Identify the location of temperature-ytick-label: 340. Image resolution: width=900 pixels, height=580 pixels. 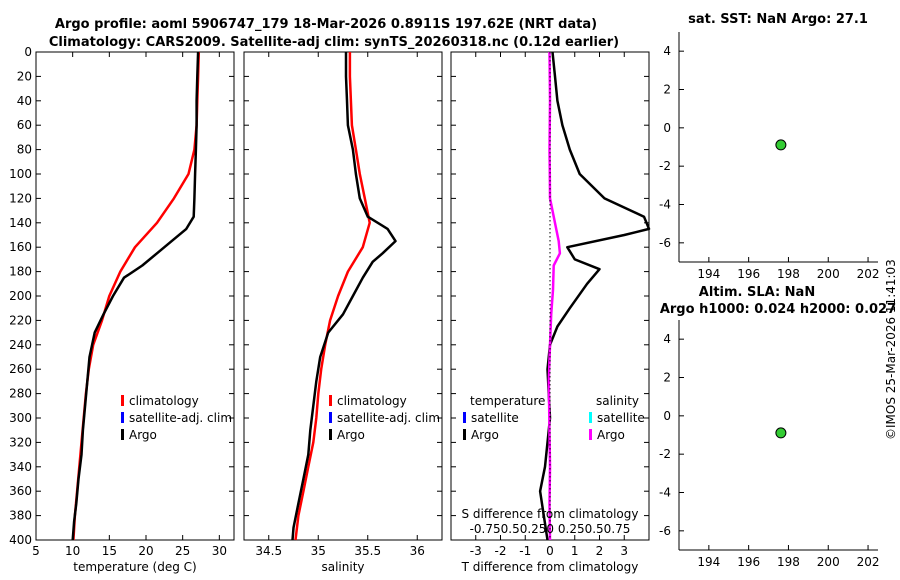
(20, 467).